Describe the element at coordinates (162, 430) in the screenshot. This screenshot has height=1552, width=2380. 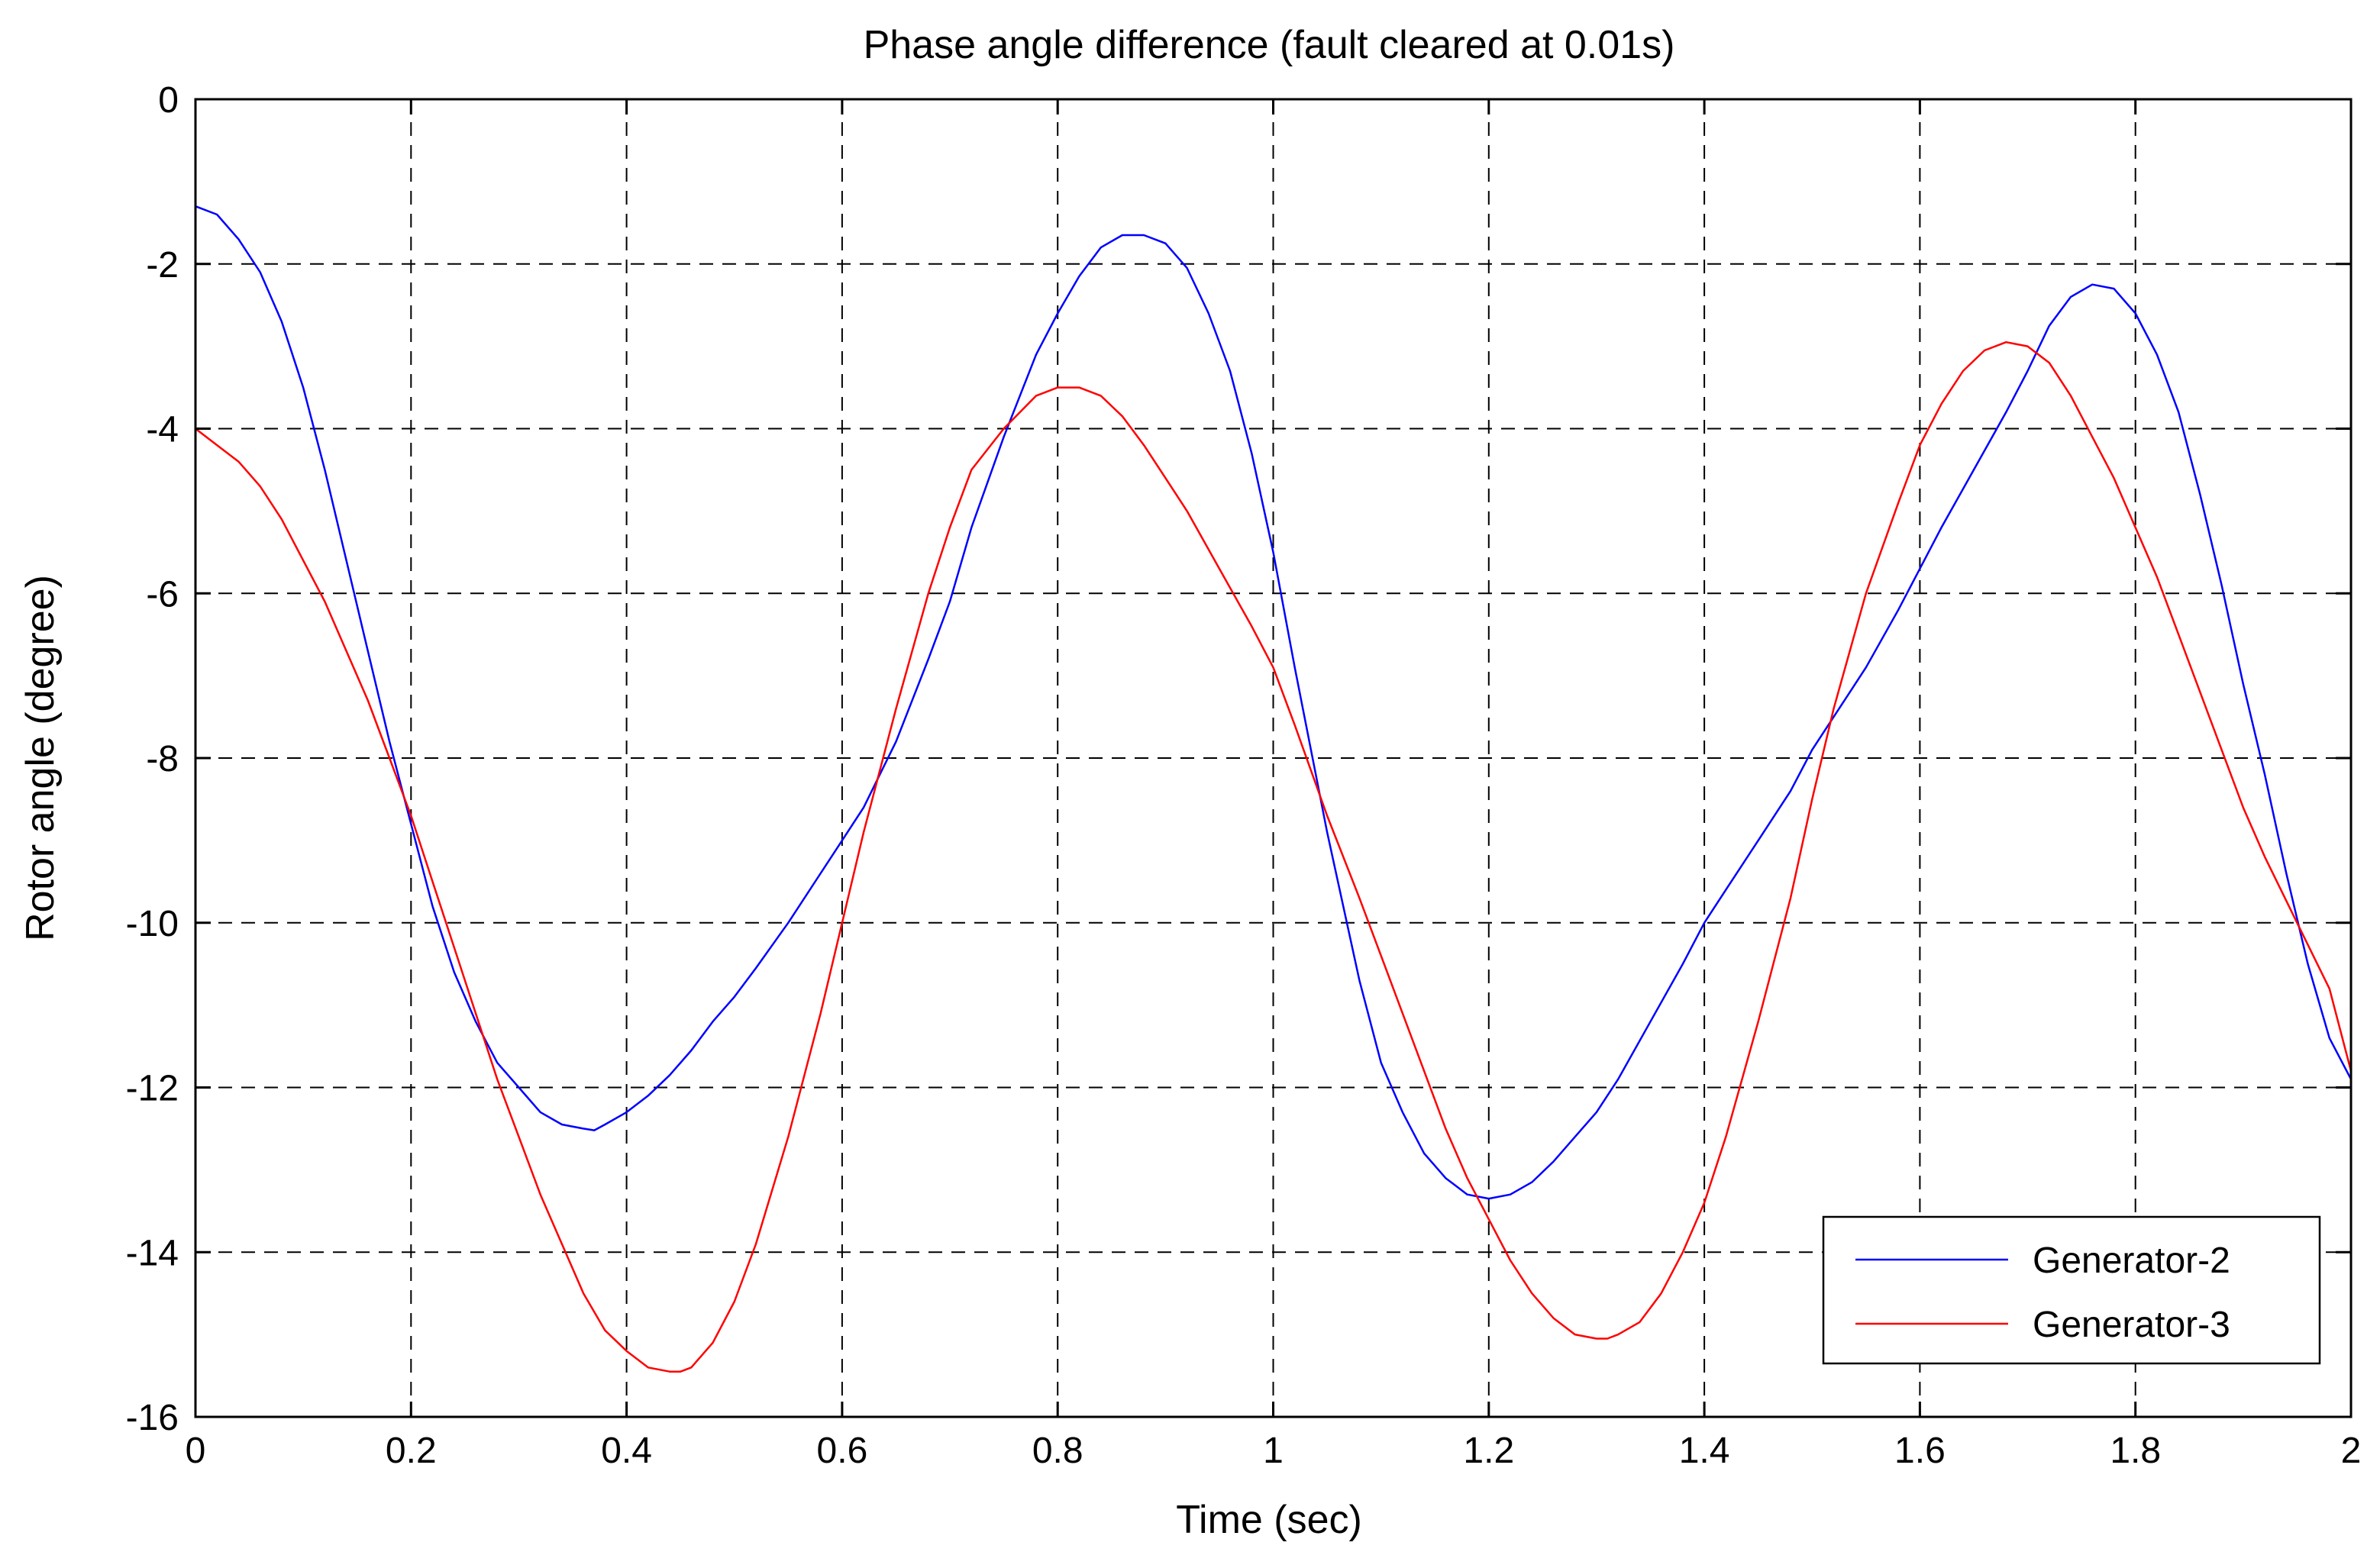
I see `y-tick-label: -4` at that location.